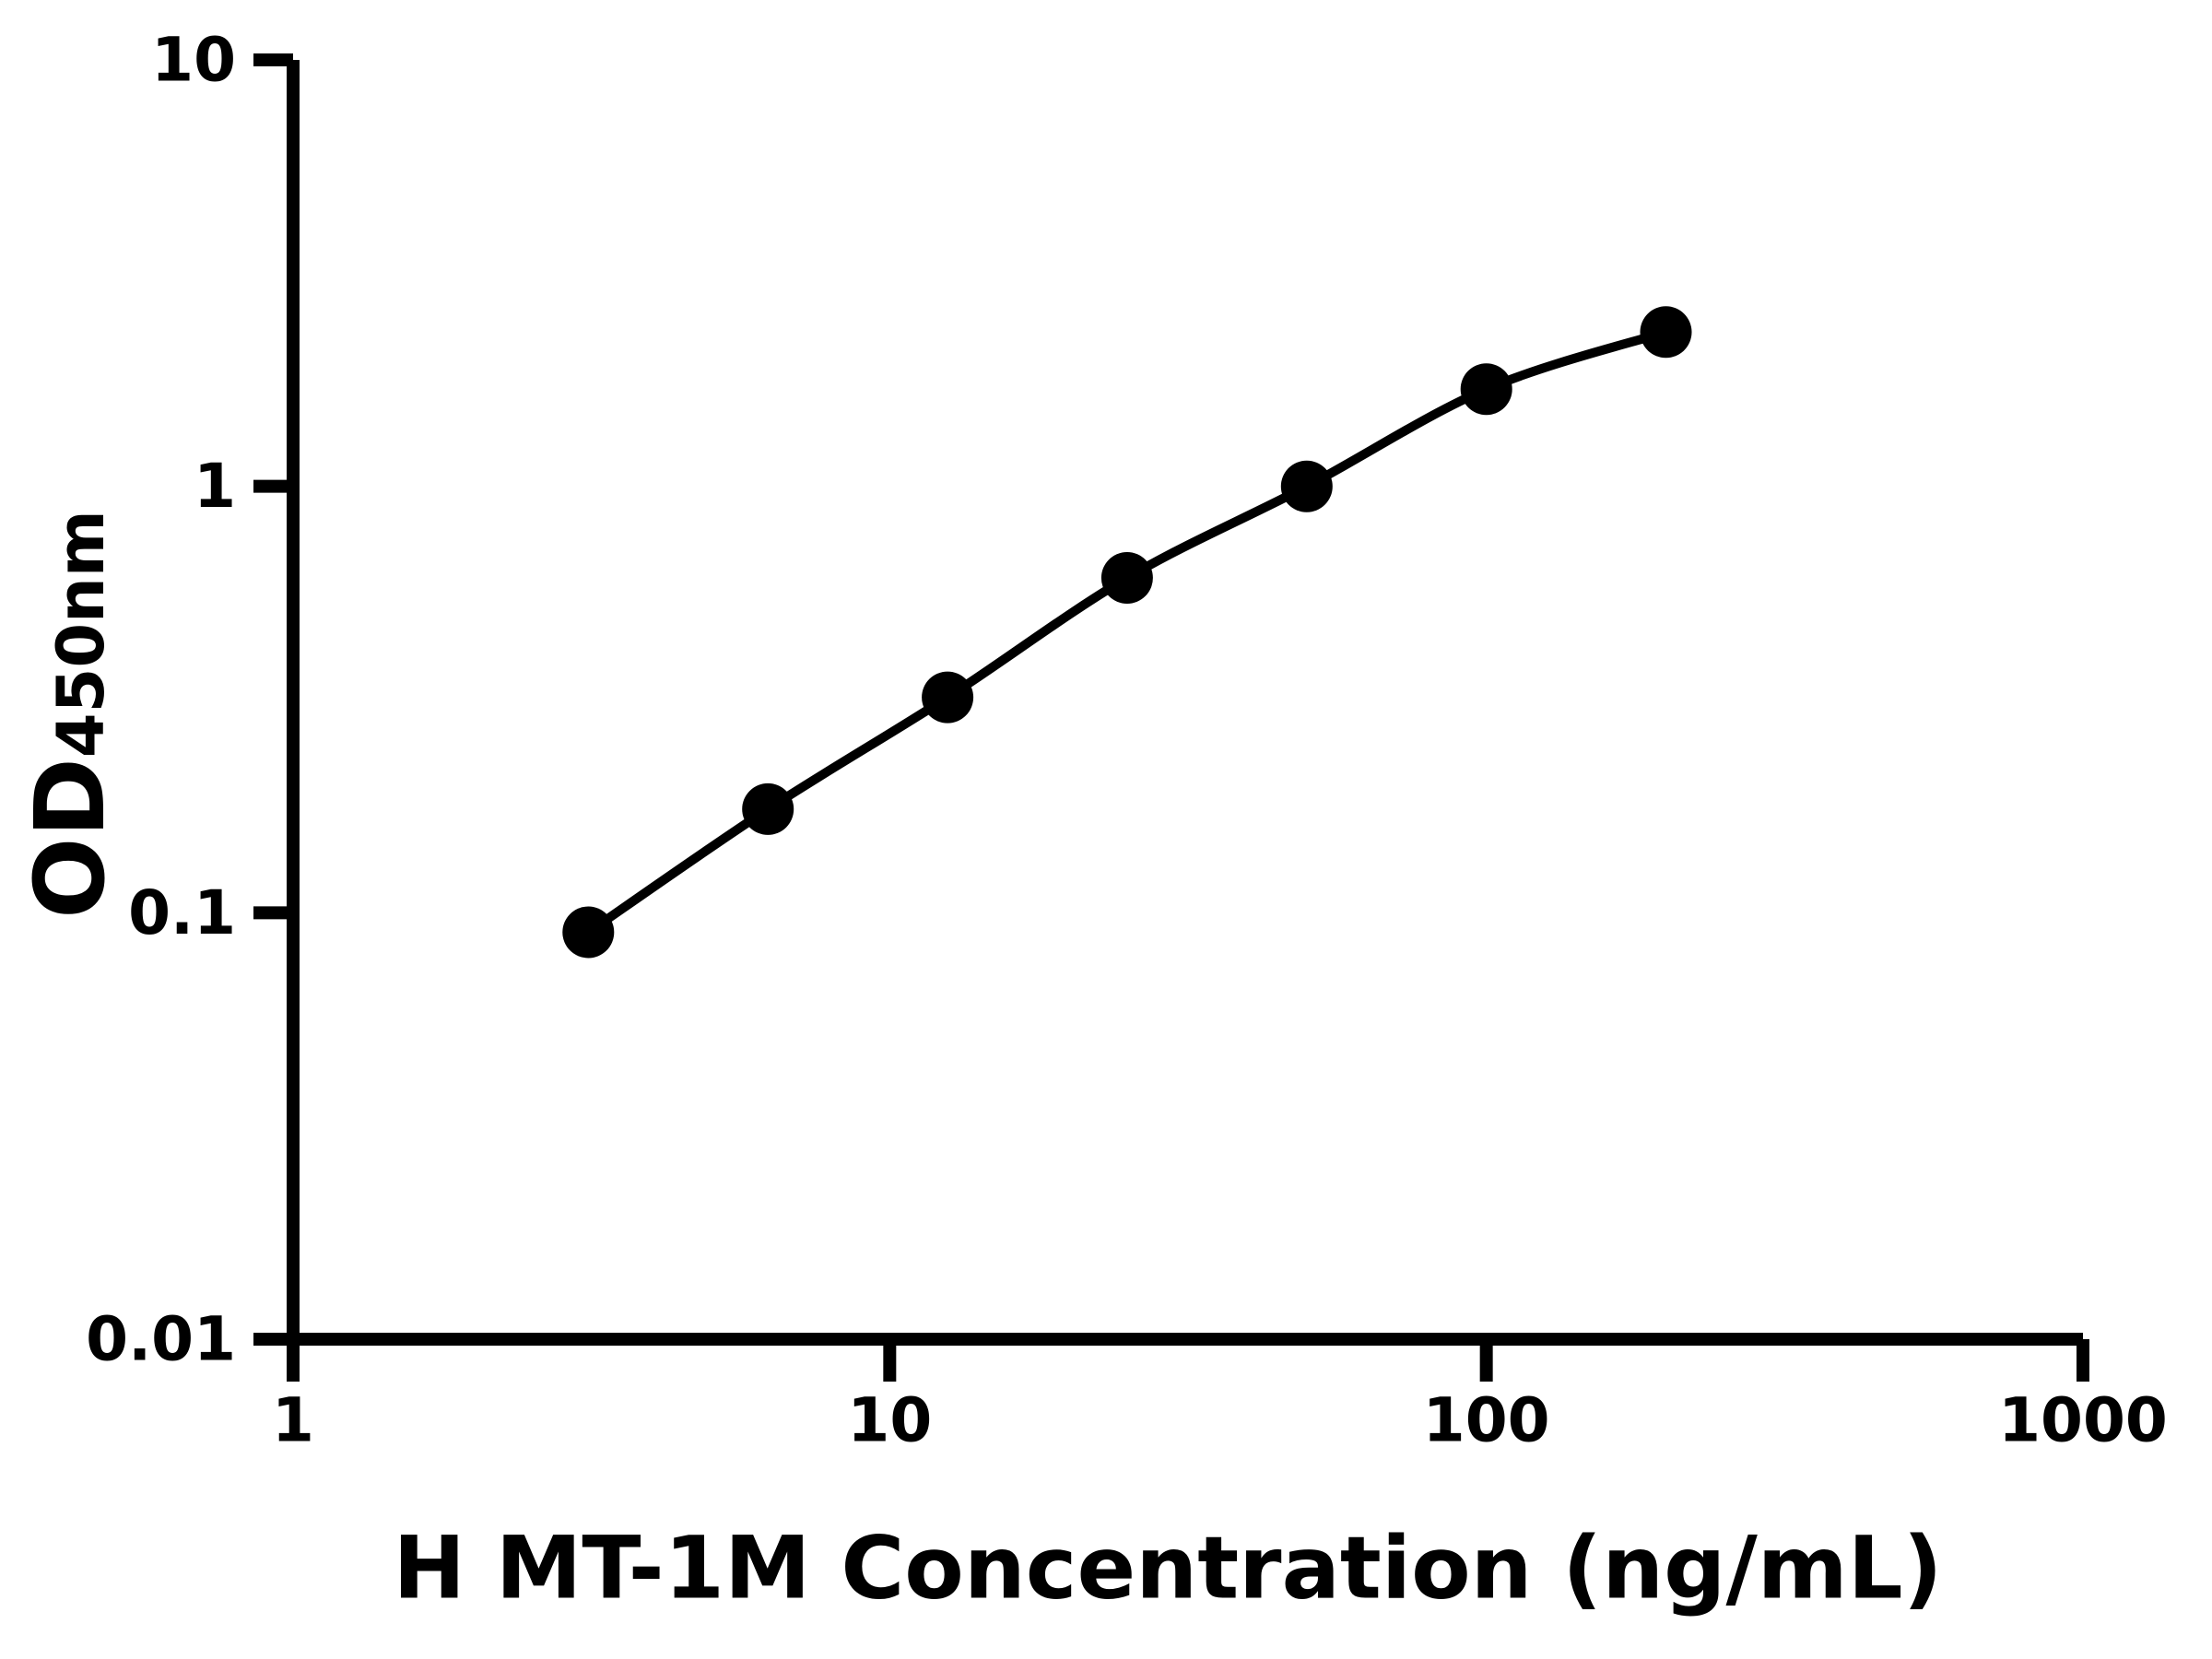 The height and width of the screenshot is (1659, 2212). Describe the element at coordinates (70, 838) in the screenshot. I see `y-axis-title-prefix: OD` at that location.